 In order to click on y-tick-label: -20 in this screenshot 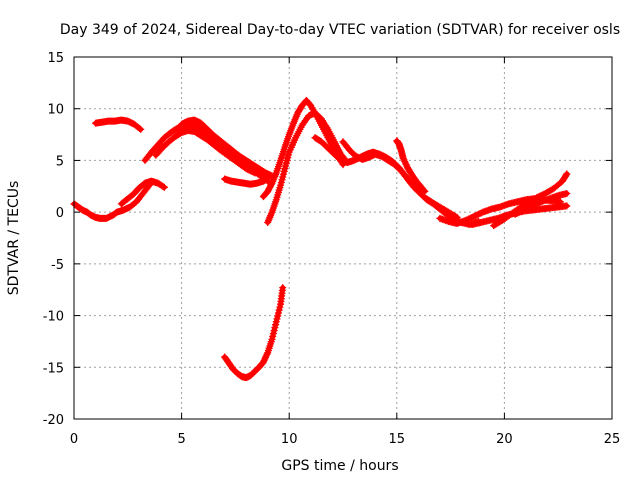, I will do `click(53, 420)`.